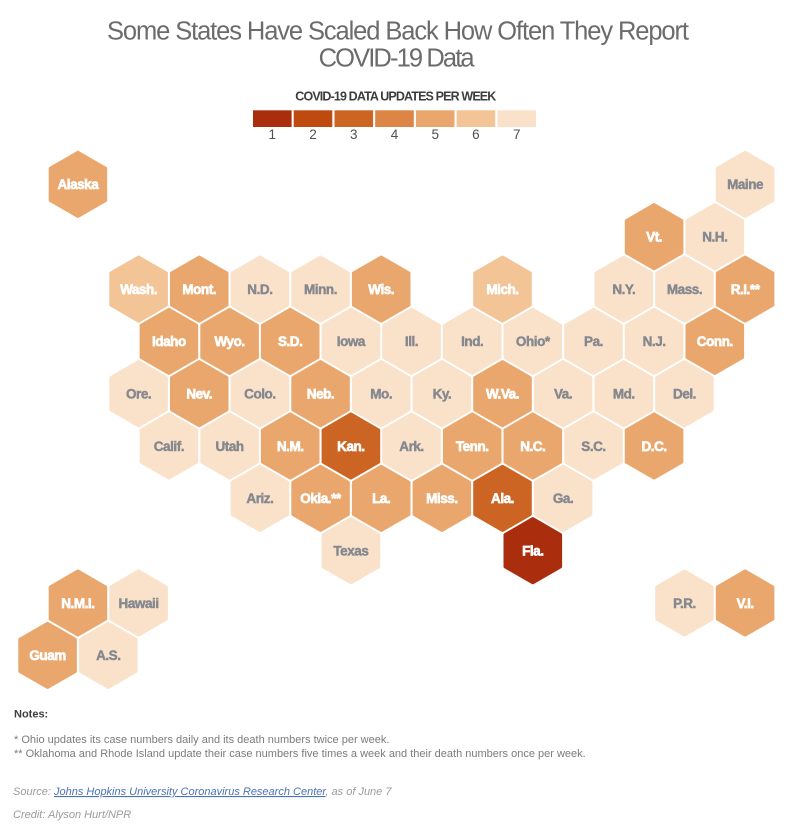  I want to click on svg-text: 5, so click(435, 134).